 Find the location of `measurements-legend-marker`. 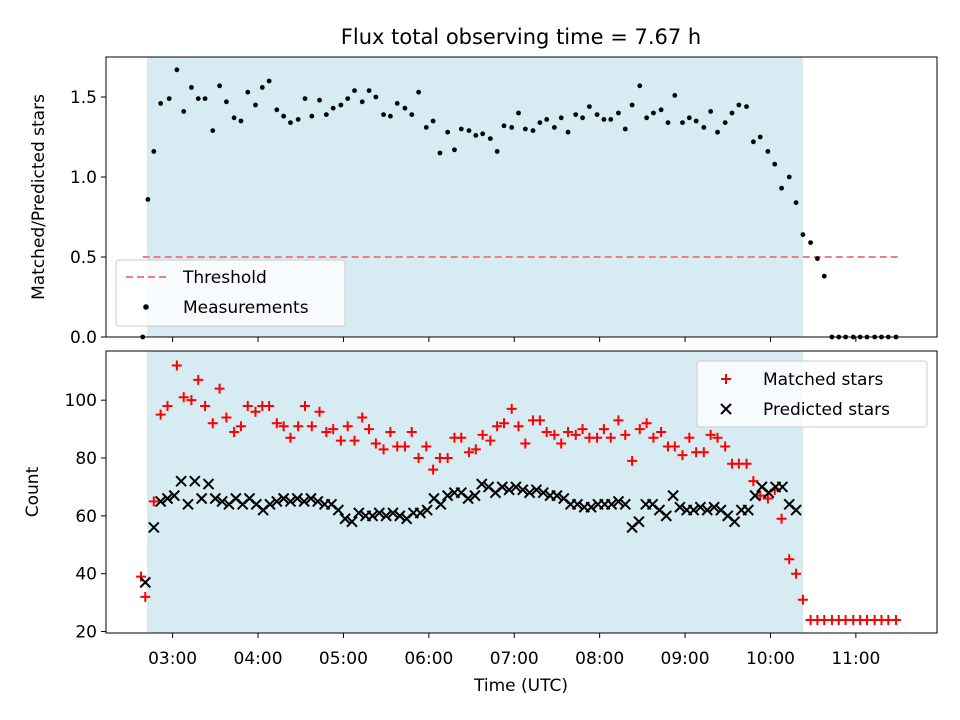

measurements-legend-marker is located at coordinates (146, 307).